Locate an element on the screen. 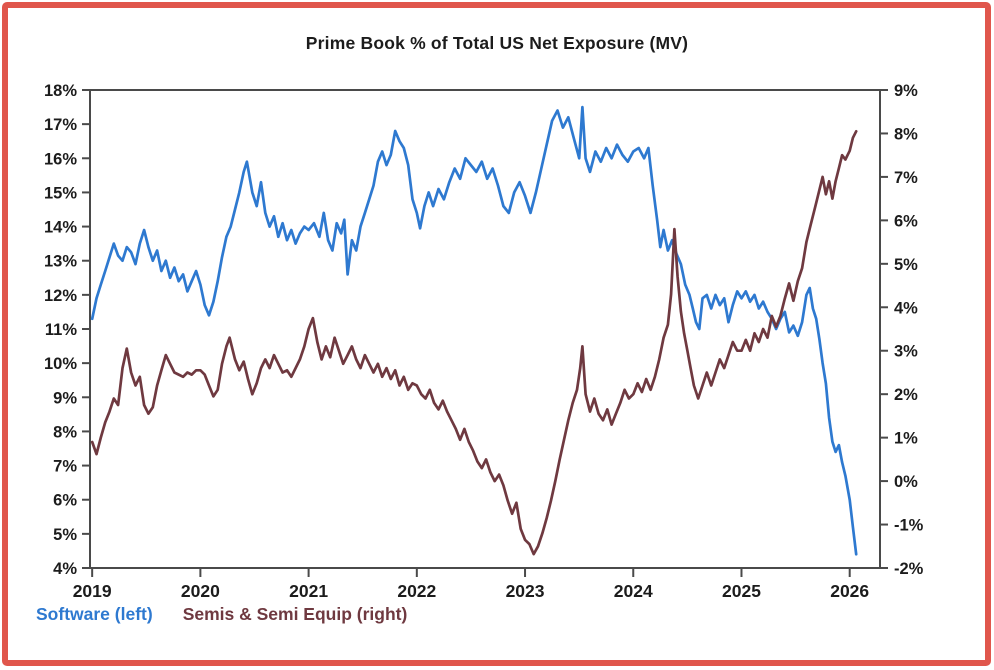 This screenshot has width=994, height=670. left-axis-label: 14% is located at coordinates (60, 228).